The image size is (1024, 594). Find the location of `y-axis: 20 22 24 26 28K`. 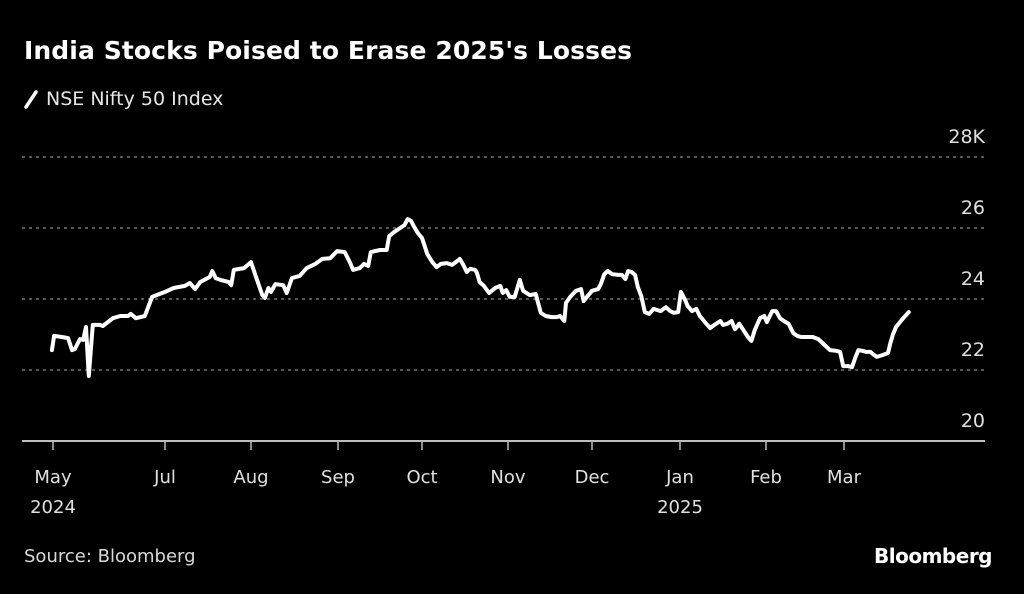

y-axis: 20 22 24 26 28K is located at coordinates (966, 279).